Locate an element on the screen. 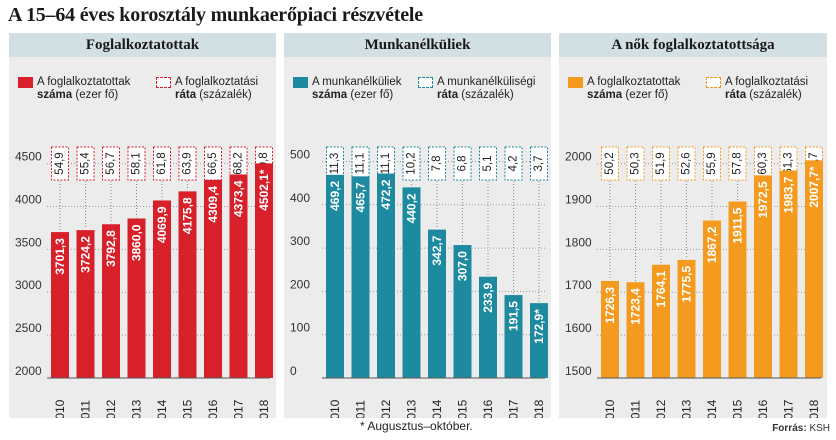  y-tick-label: 1600 is located at coordinates (578, 328).